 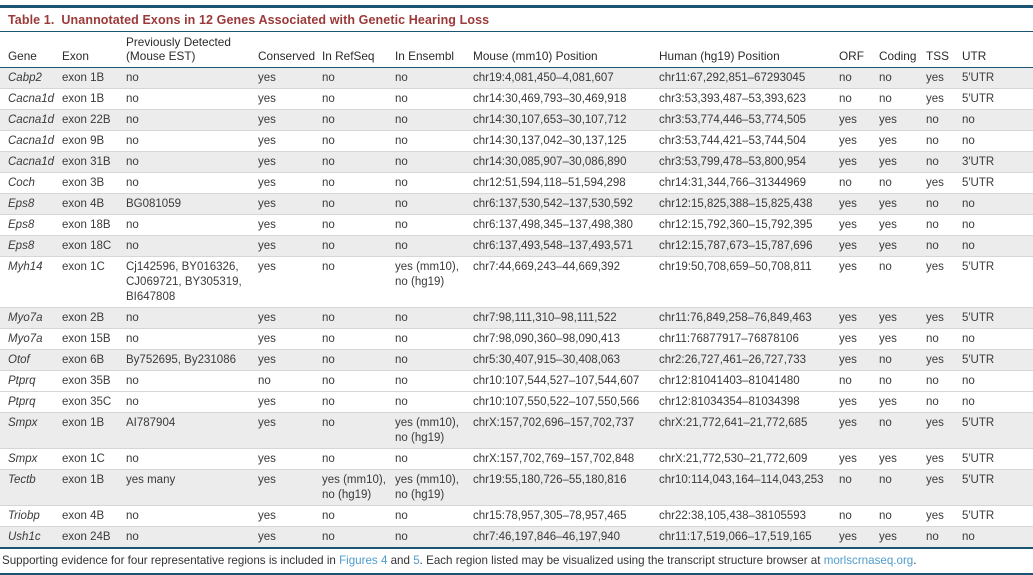 What do you see at coordinates (547, 339) in the screenshot?
I see `cell-mouse-position: chr7:98,090,360–98,090,413` at bounding box center [547, 339].